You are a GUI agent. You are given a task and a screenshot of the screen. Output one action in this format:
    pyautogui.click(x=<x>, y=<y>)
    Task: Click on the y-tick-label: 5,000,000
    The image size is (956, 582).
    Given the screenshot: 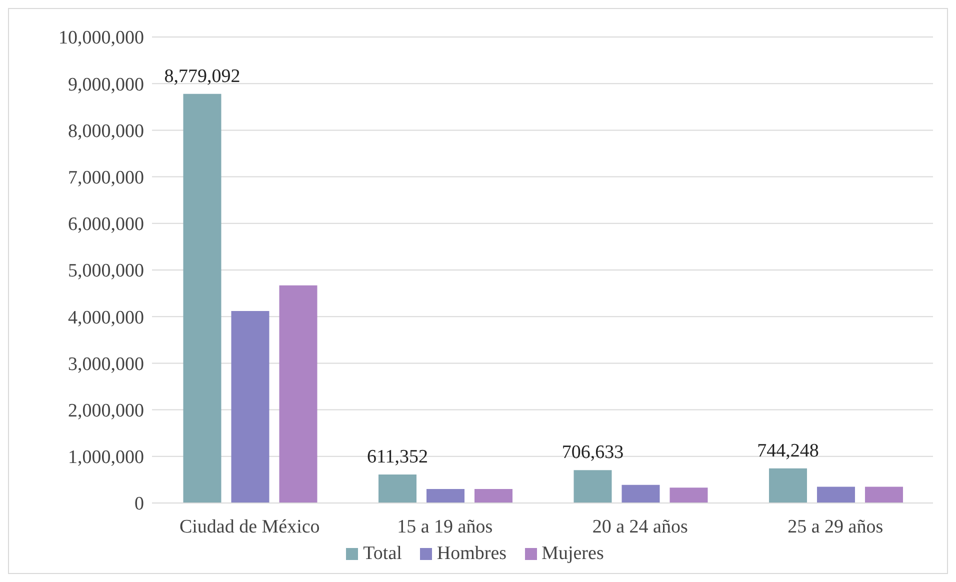 What is the action you would take?
    pyautogui.click(x=106, y=271)
    